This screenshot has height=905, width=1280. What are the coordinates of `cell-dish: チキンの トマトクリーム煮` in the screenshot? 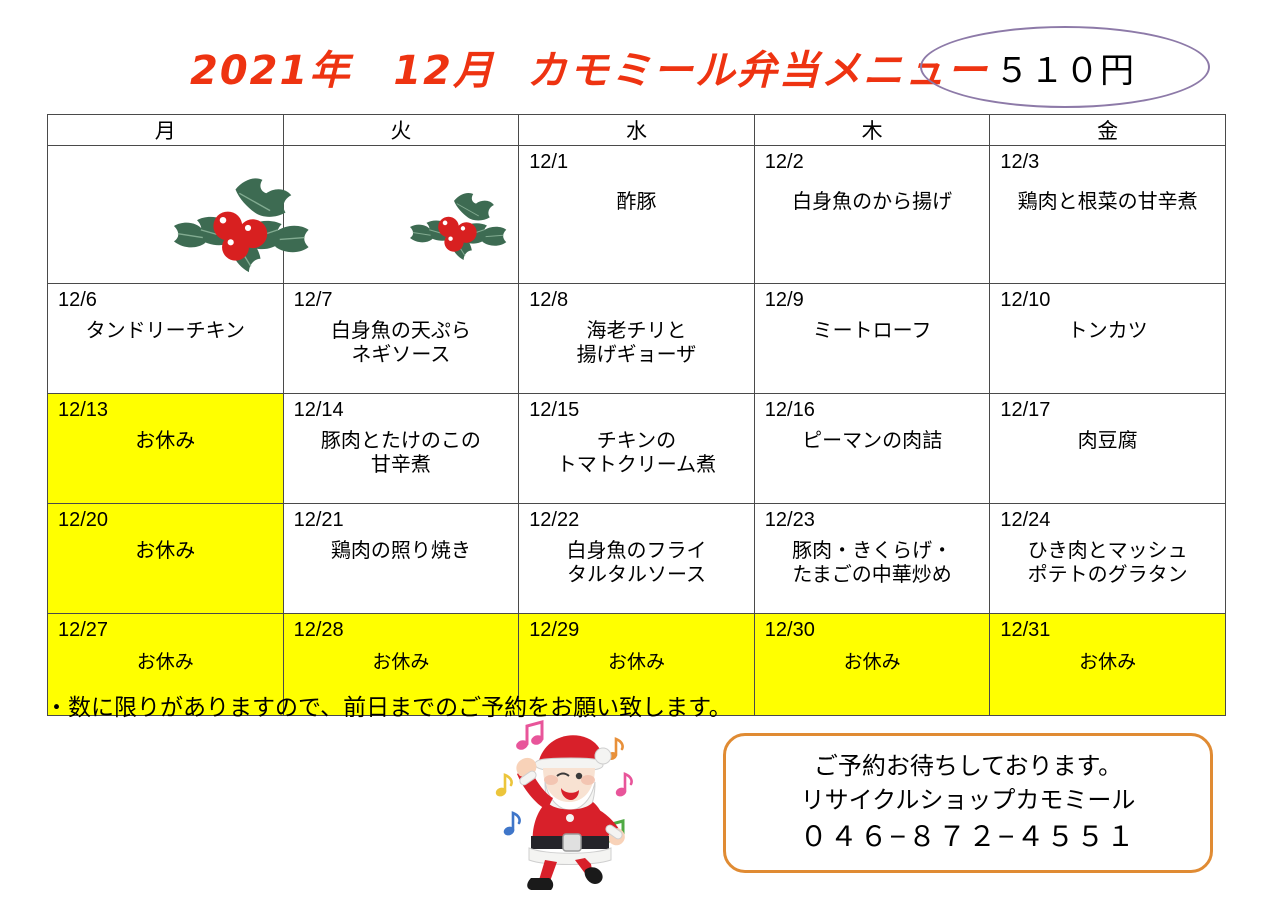 It's located at (636, 453).